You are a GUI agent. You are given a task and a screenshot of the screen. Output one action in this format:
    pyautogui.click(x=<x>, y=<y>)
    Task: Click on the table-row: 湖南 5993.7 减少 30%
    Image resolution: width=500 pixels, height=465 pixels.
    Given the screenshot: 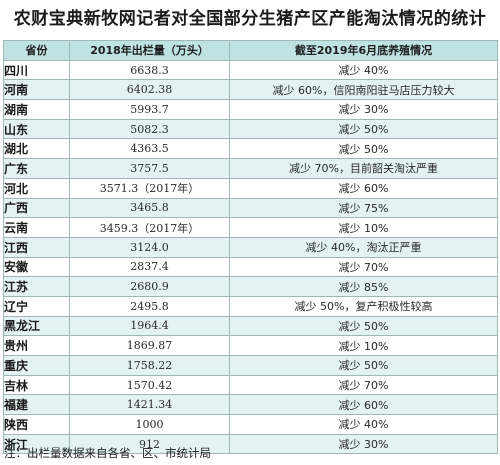 What is the action you would take?
    pyautogui.click(x=250, y=109)
    